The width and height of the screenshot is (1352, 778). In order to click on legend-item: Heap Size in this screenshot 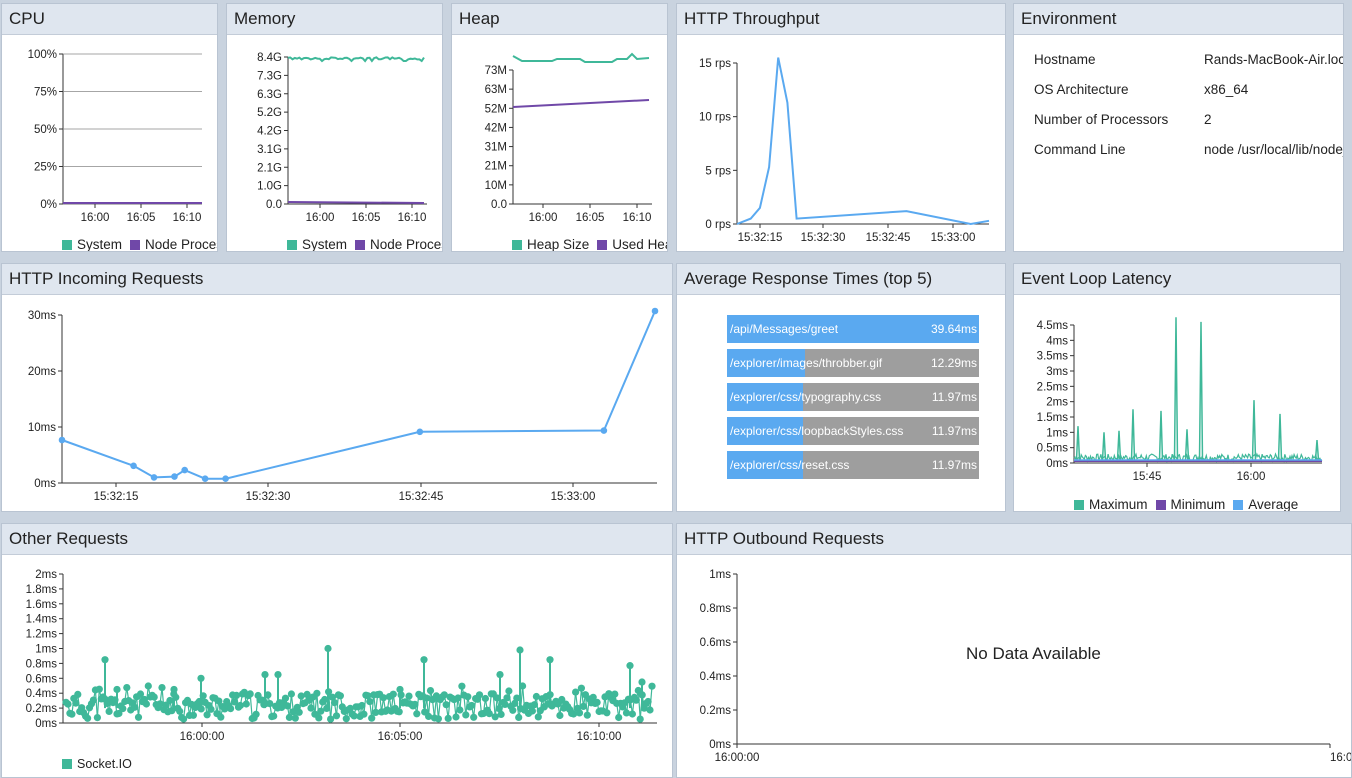, I will do `click(550, 244)`.